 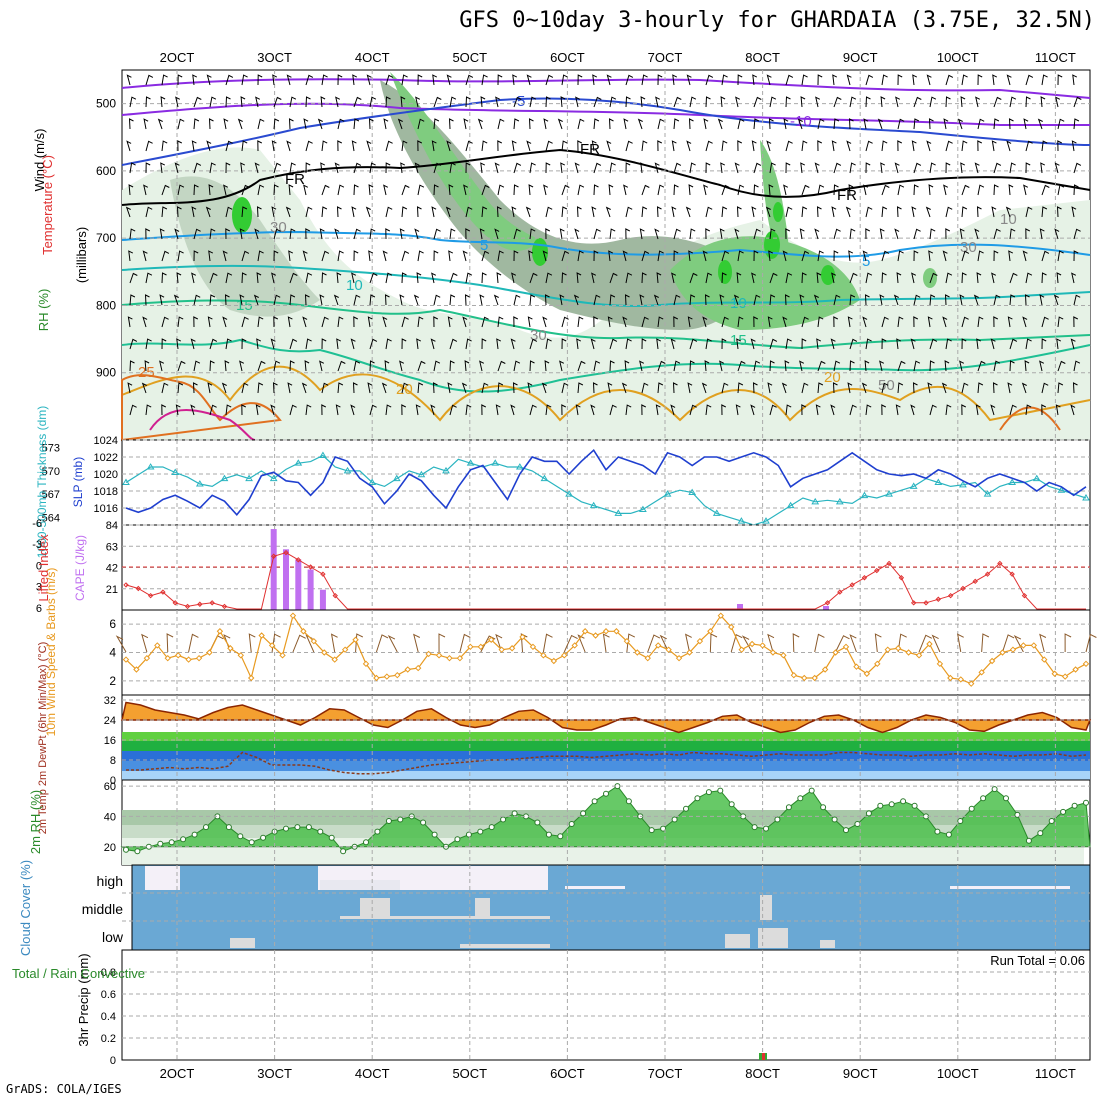 What do you see at coordinates (605, 818) in the screenshot?
I see `rh-area` at bounding box center [605, 818].